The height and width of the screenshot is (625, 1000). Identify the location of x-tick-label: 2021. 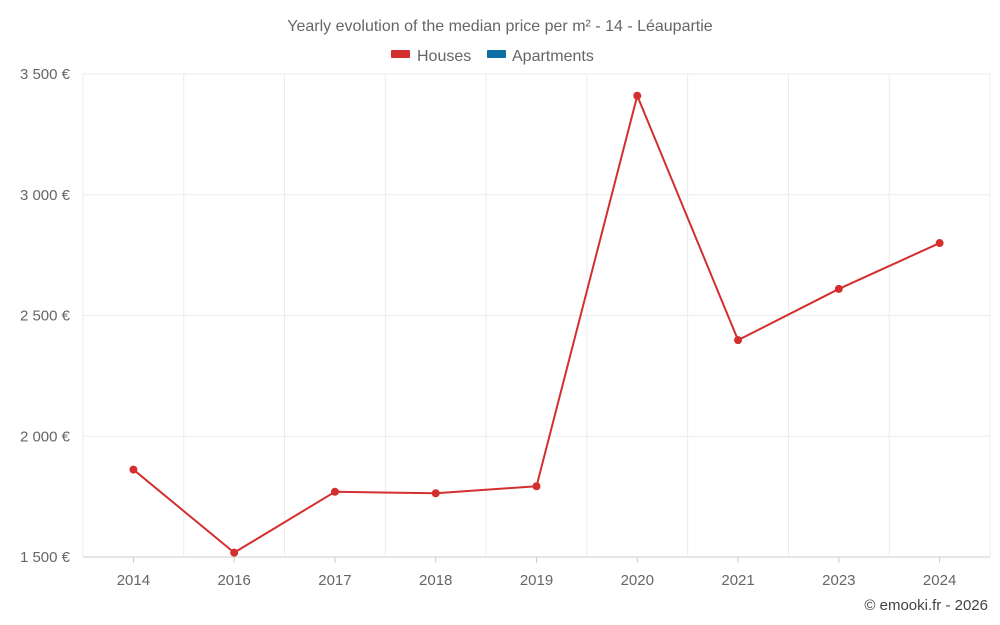
(737, 580).